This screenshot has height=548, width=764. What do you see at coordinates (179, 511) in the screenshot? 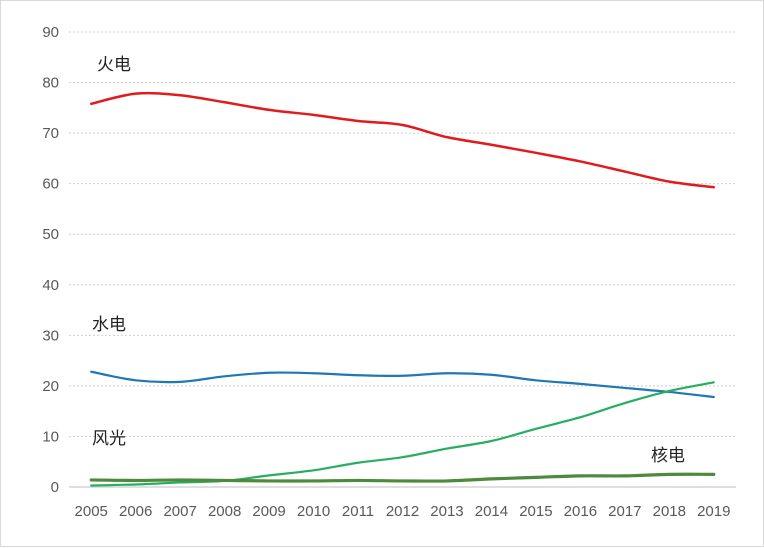
I see `x-tick-label: 2007` at bounding box center [179, 511].